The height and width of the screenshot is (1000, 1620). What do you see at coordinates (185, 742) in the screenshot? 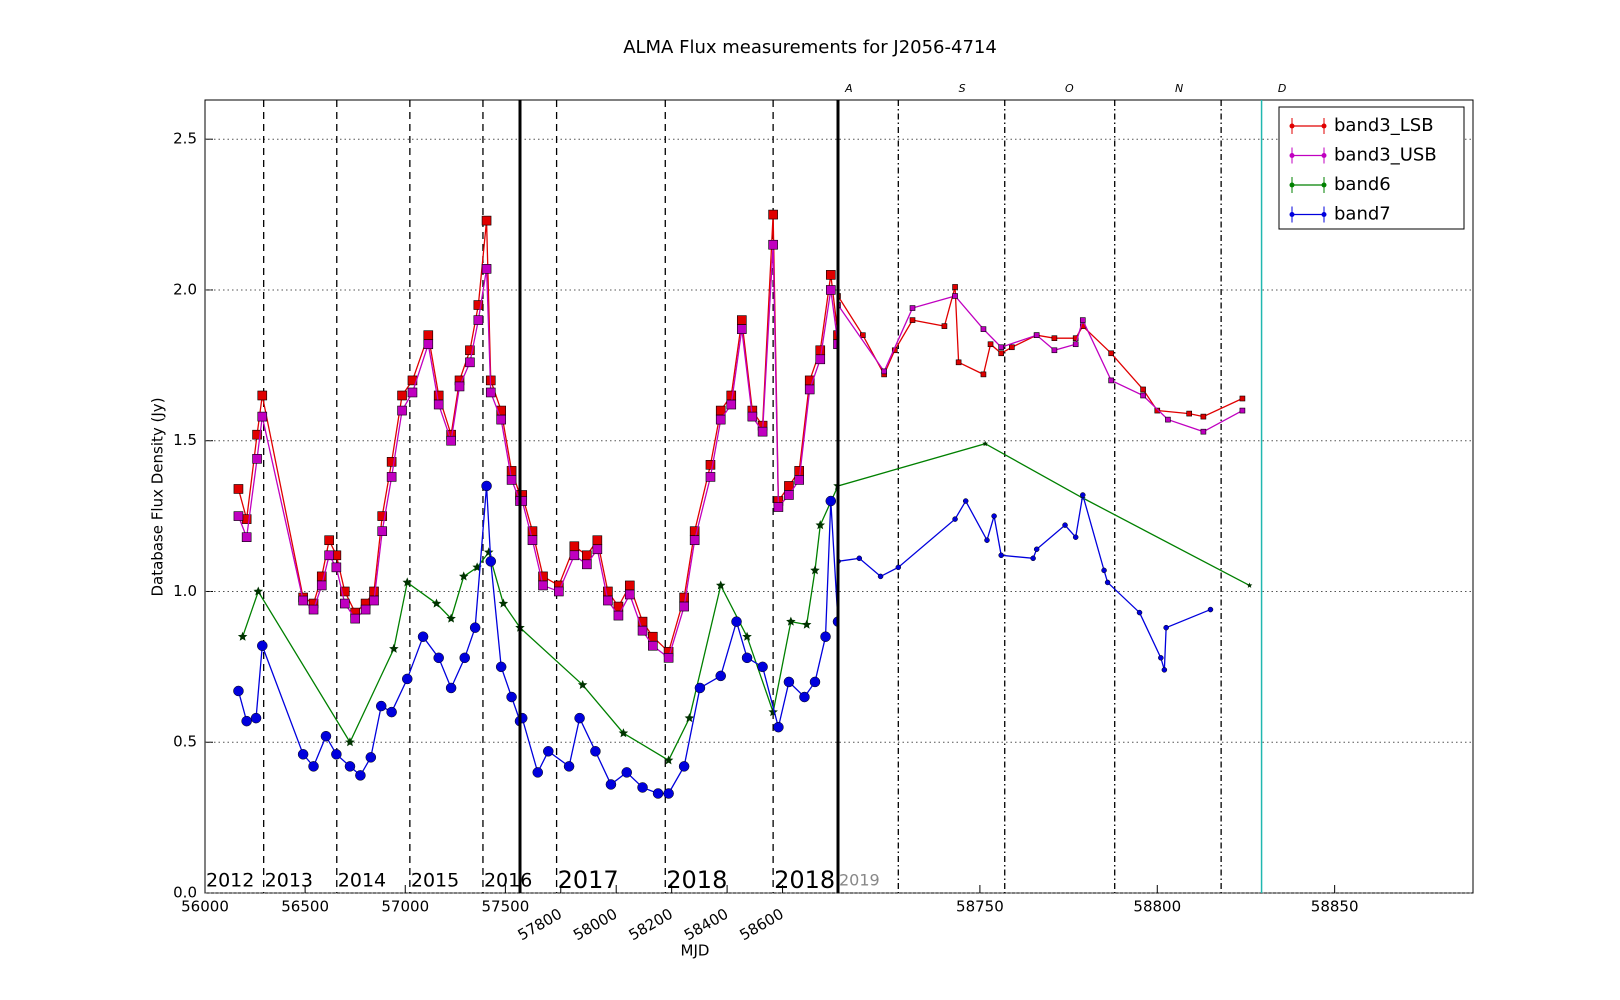
I see `y-tick-label: 0.5` at bounding box center [185, 742].